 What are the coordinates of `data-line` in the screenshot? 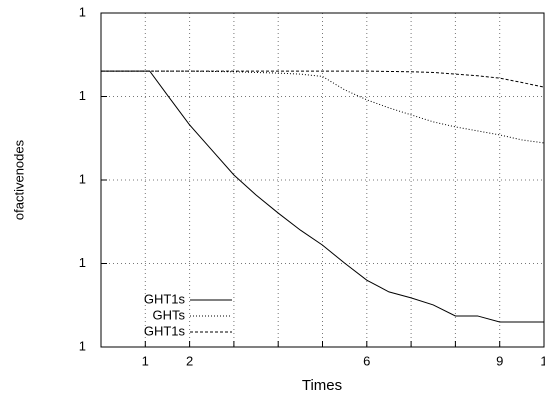 It's located at (323, 79).